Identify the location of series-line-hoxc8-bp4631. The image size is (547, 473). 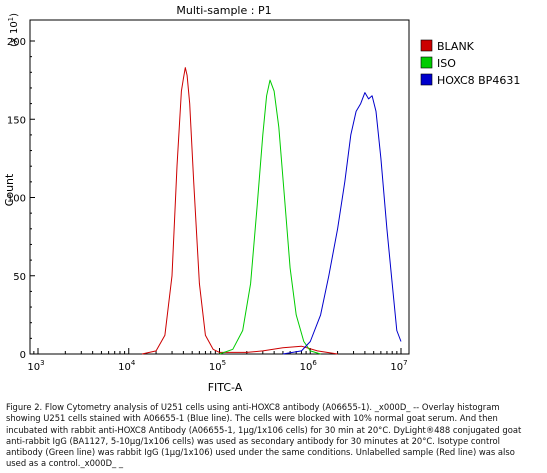
(342, 223).